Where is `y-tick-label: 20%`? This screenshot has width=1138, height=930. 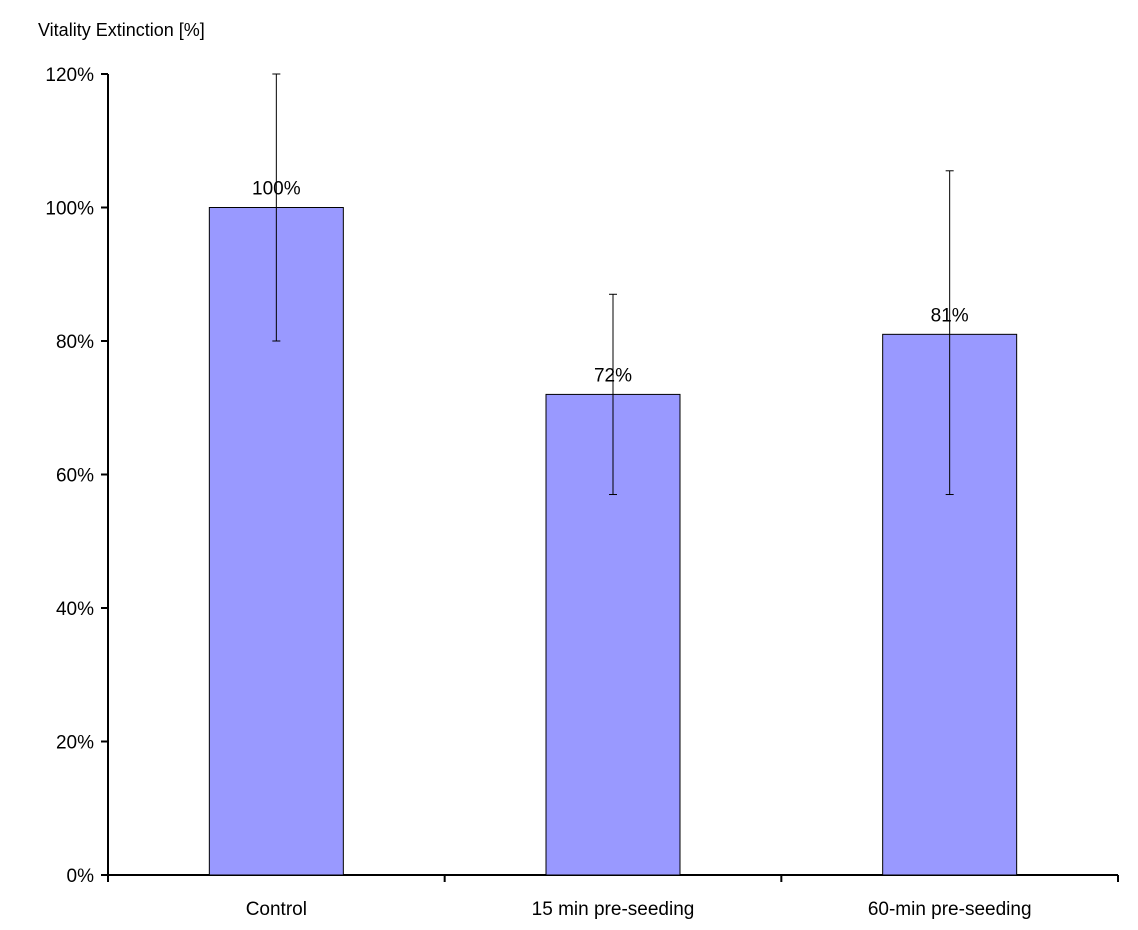
y-tick-label: 20% is located at coordinates (75, 743).